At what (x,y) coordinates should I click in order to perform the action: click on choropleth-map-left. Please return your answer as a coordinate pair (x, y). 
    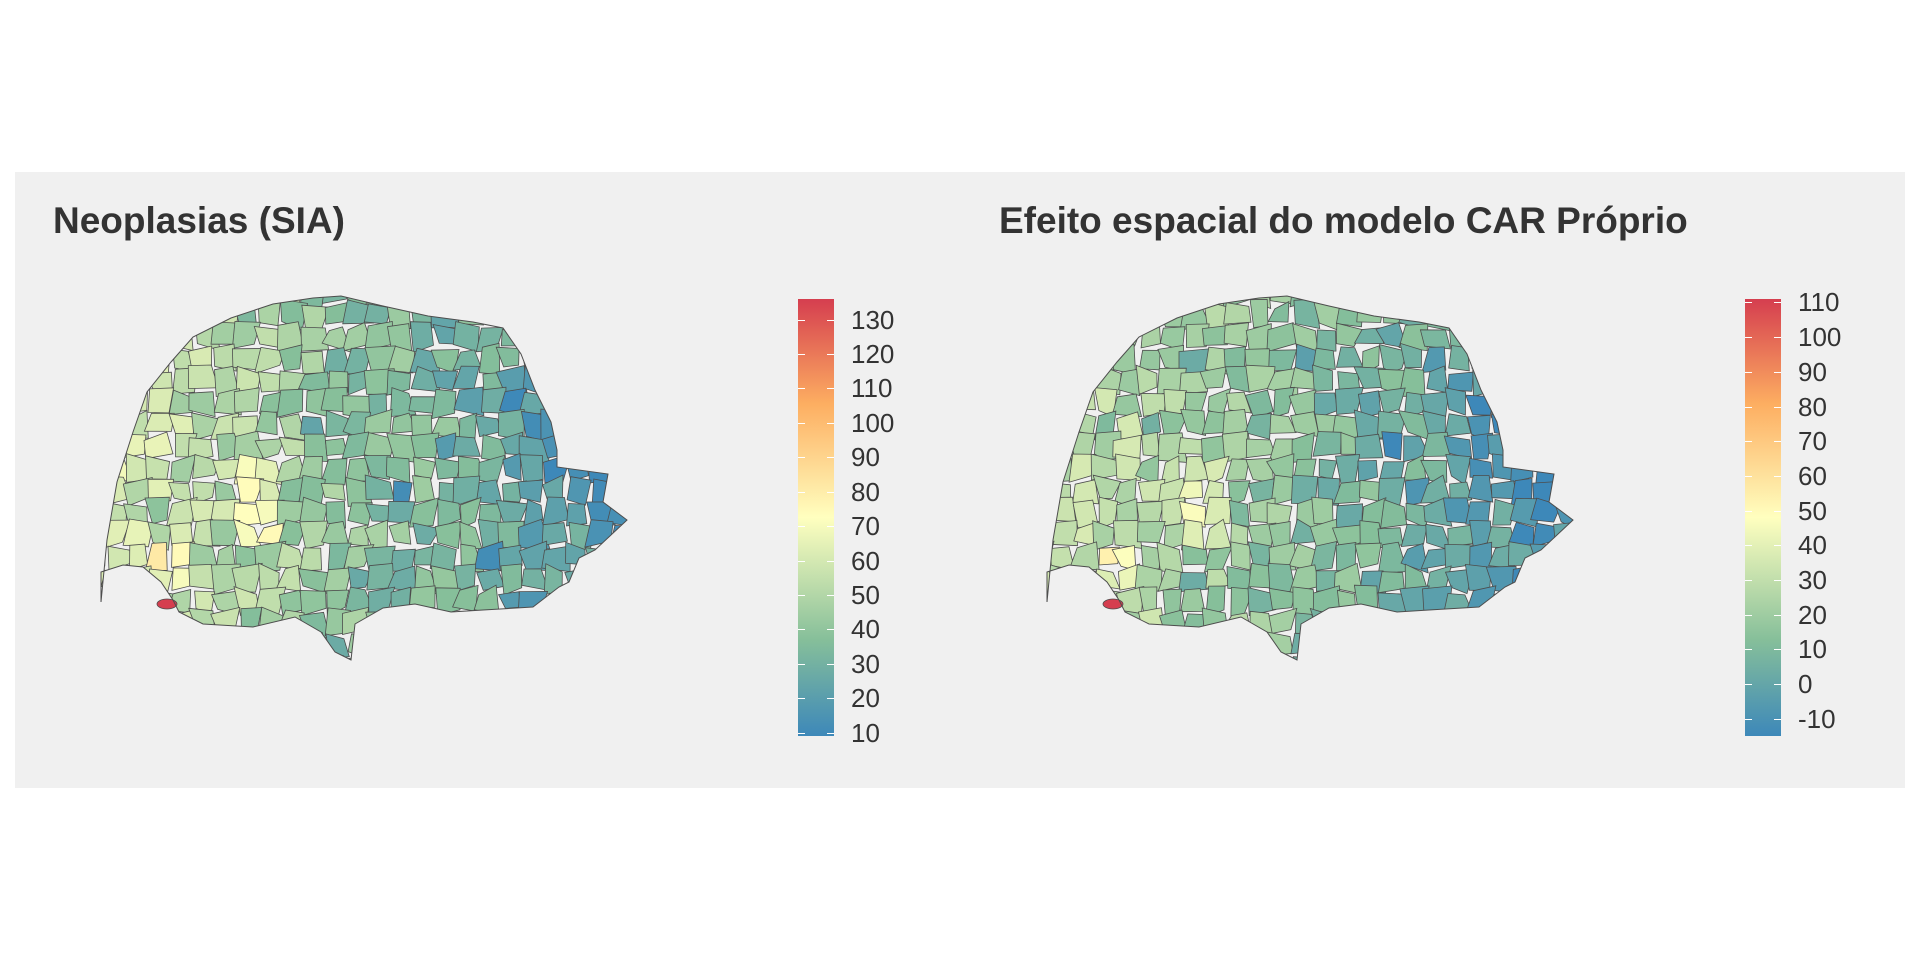
    Looking at the image, I should click on (364, 478).